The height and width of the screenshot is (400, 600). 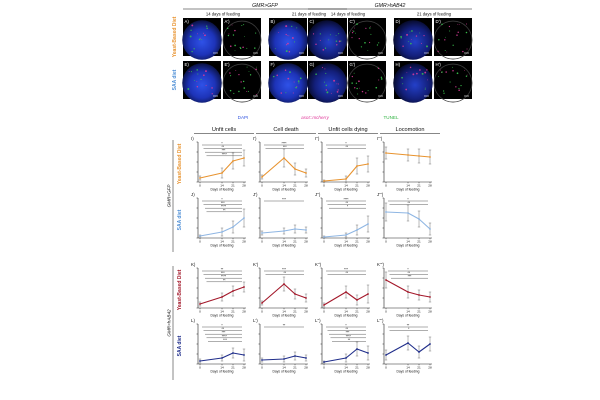 What do you see at coordinates (353, 64) in the screenshot?
I see `panel-label: G')` at bounding box center [353, 64].